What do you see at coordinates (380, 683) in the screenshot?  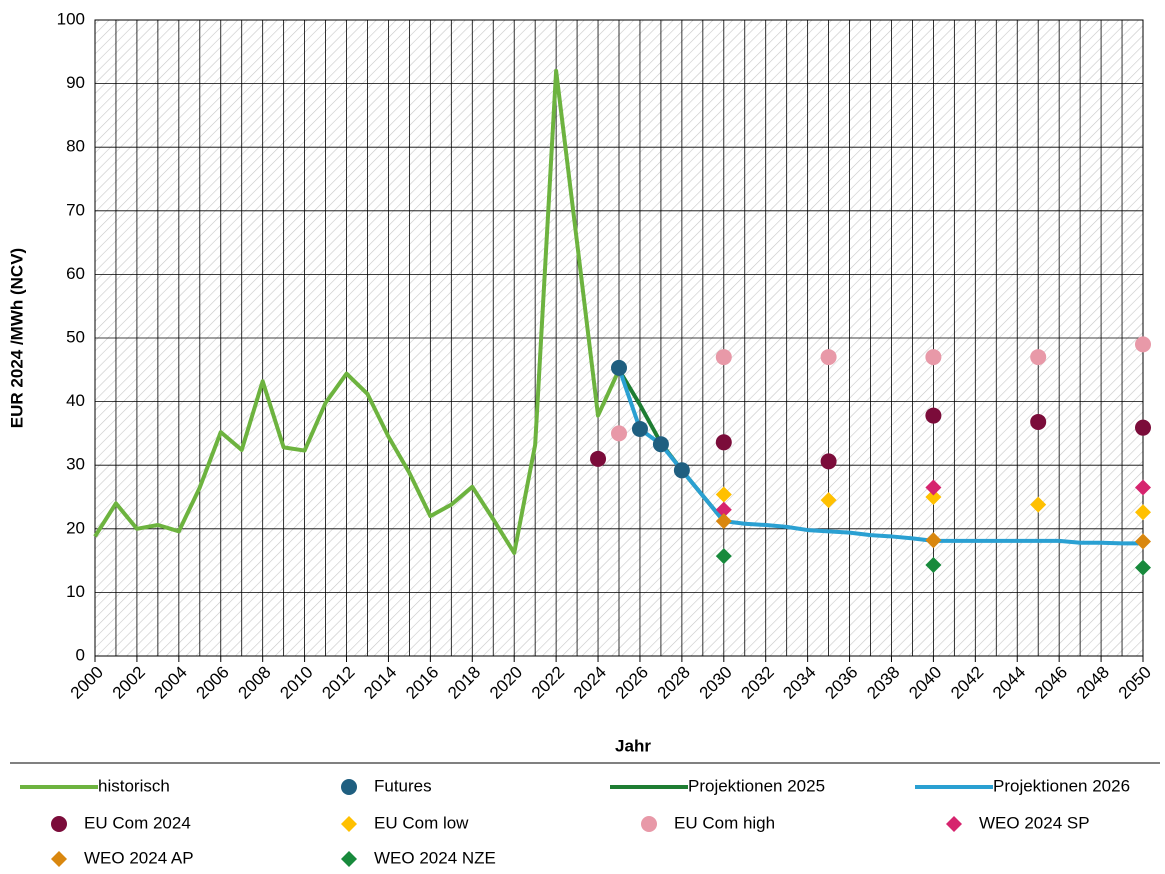 I see `x-tick-label: 2014` at bounding box center [380, 683].